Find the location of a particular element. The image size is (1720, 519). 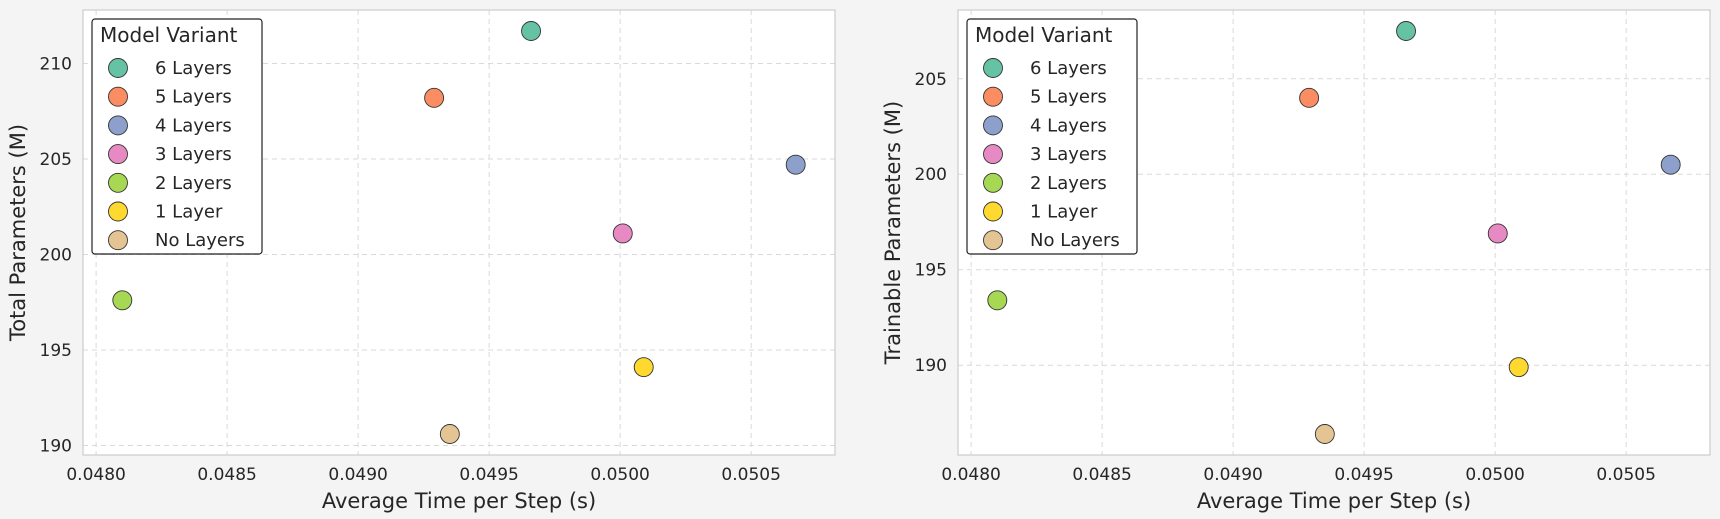

y-tick-label: 210 is located at coordinates (56, 64).